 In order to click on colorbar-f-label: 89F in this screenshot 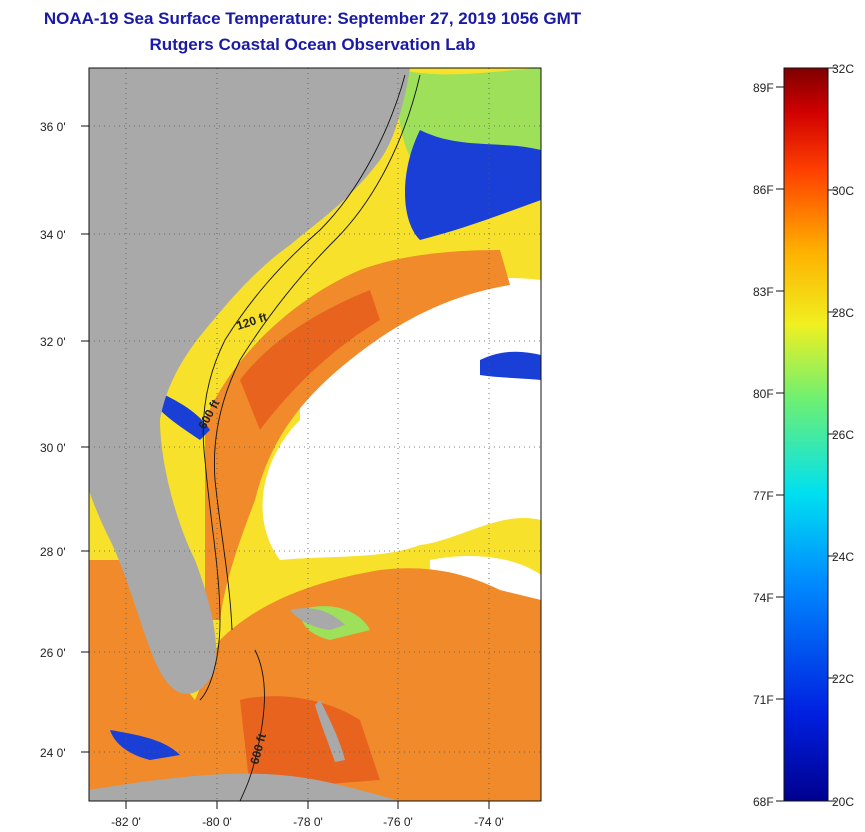, I will do `click(763, 88)`.